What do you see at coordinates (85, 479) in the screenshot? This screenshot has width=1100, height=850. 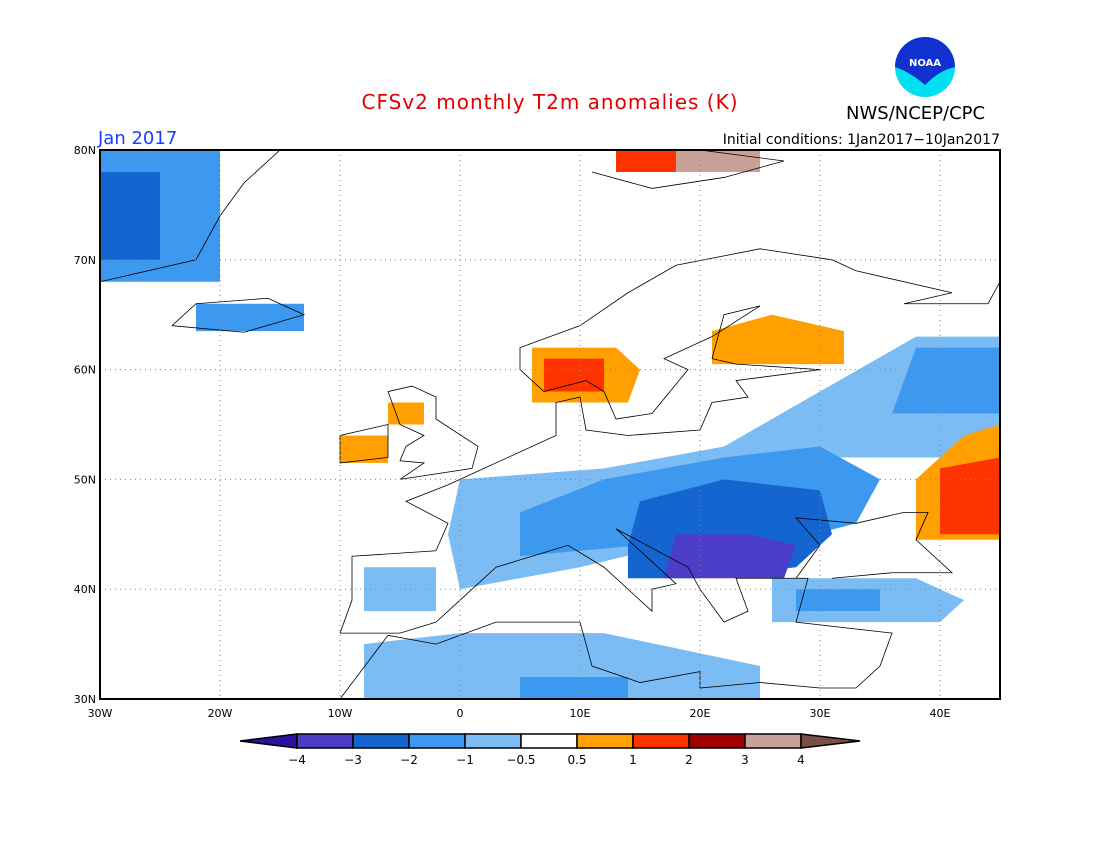 I see `y-tick-label: 50N` at bounding box center [85, 479].